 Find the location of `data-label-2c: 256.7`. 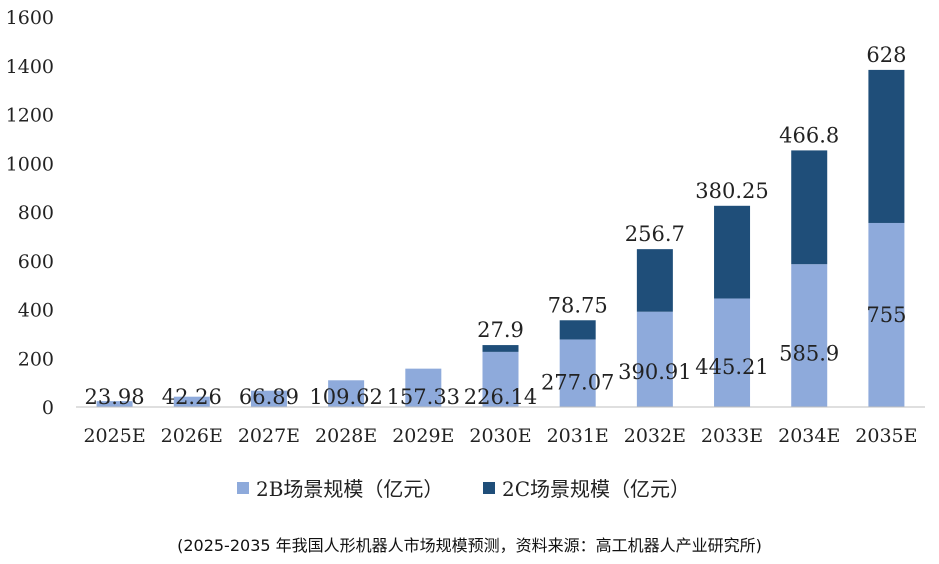

data-label-2c: 256.7 is located at coordinates (655, 234).